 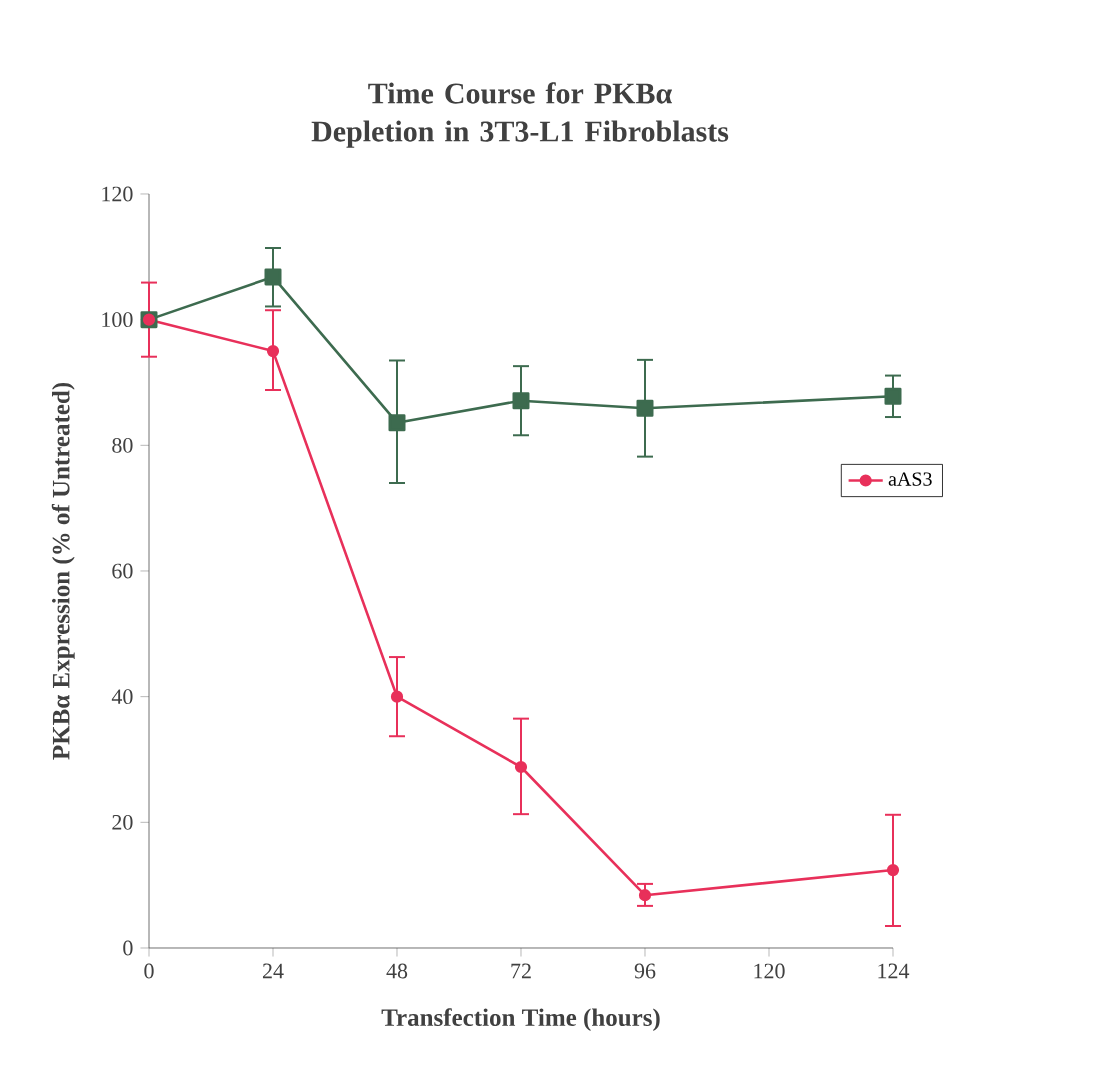 I want to click on y-tick-label: 60, so click(x=122, y=571).